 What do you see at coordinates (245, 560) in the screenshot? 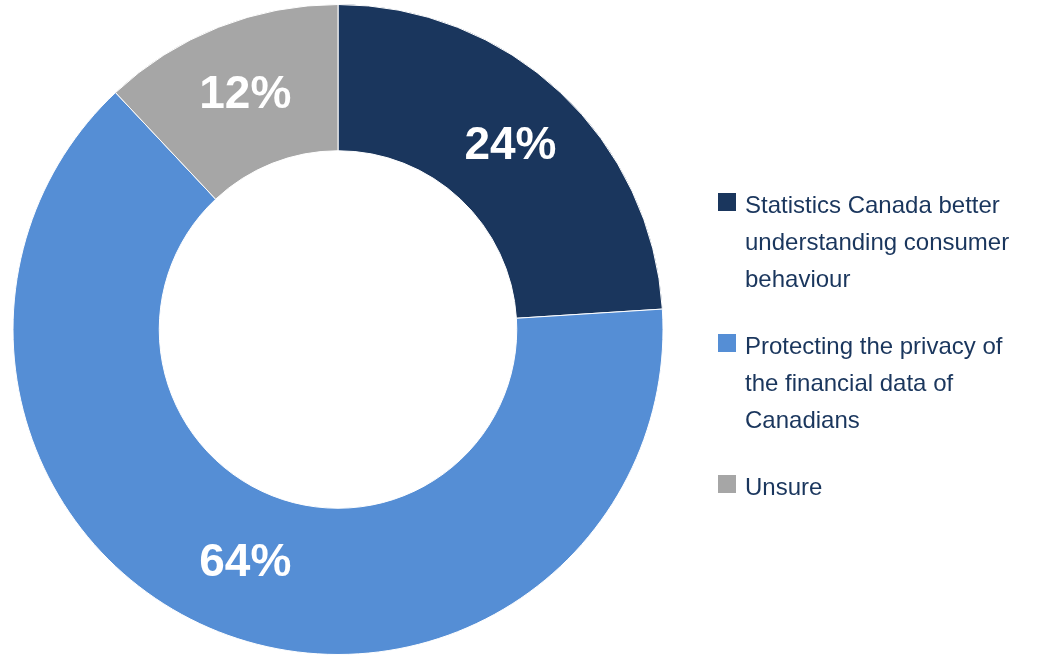
I see `data-label: 64%` at bounding box center [245, 560].